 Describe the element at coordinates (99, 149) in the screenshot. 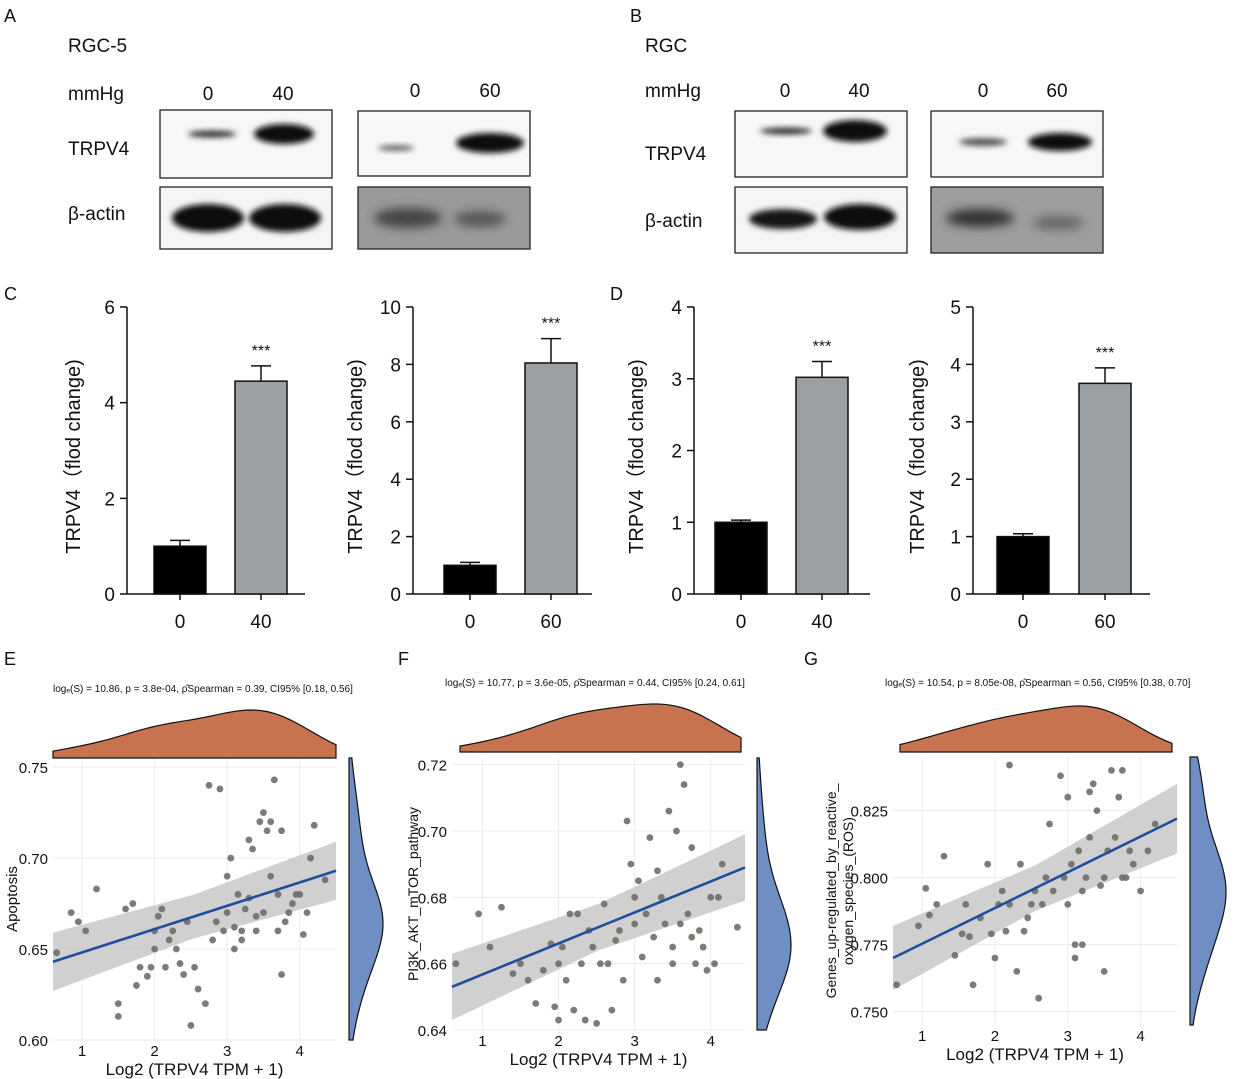

I see `protein-label-a: TRPV4` at that location.